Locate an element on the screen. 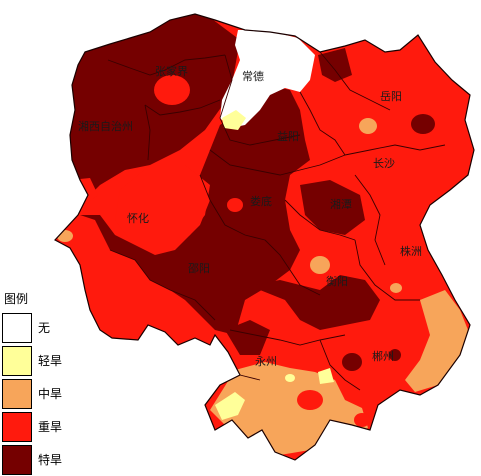 The height and width of the screenshot is (476, 481). legend-item-severe: 重旱 is located at coordinates (37, 426).